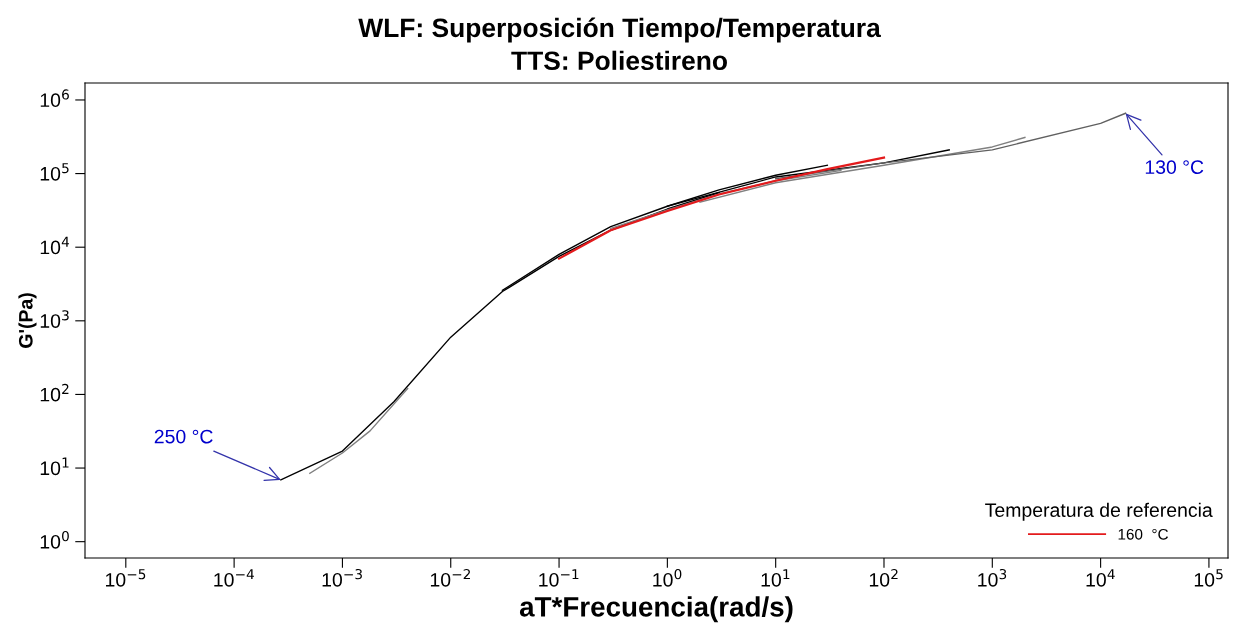  I want to click on y-tick-label: 10$^{3}$, so click(54, 319).